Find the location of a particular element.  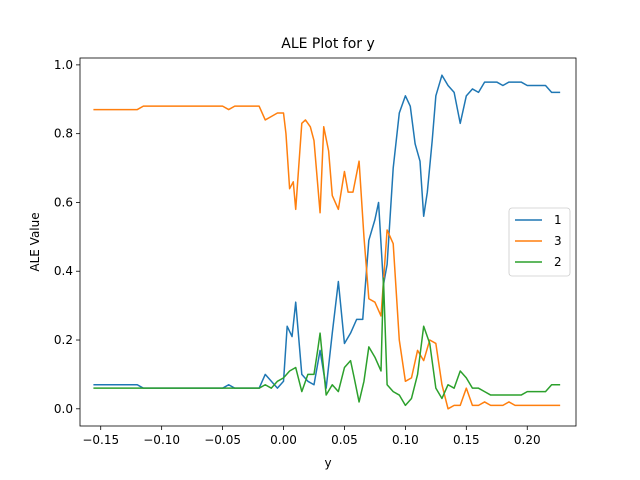

chart-title: ALE Plot for y is located at coordinates (328, 44).